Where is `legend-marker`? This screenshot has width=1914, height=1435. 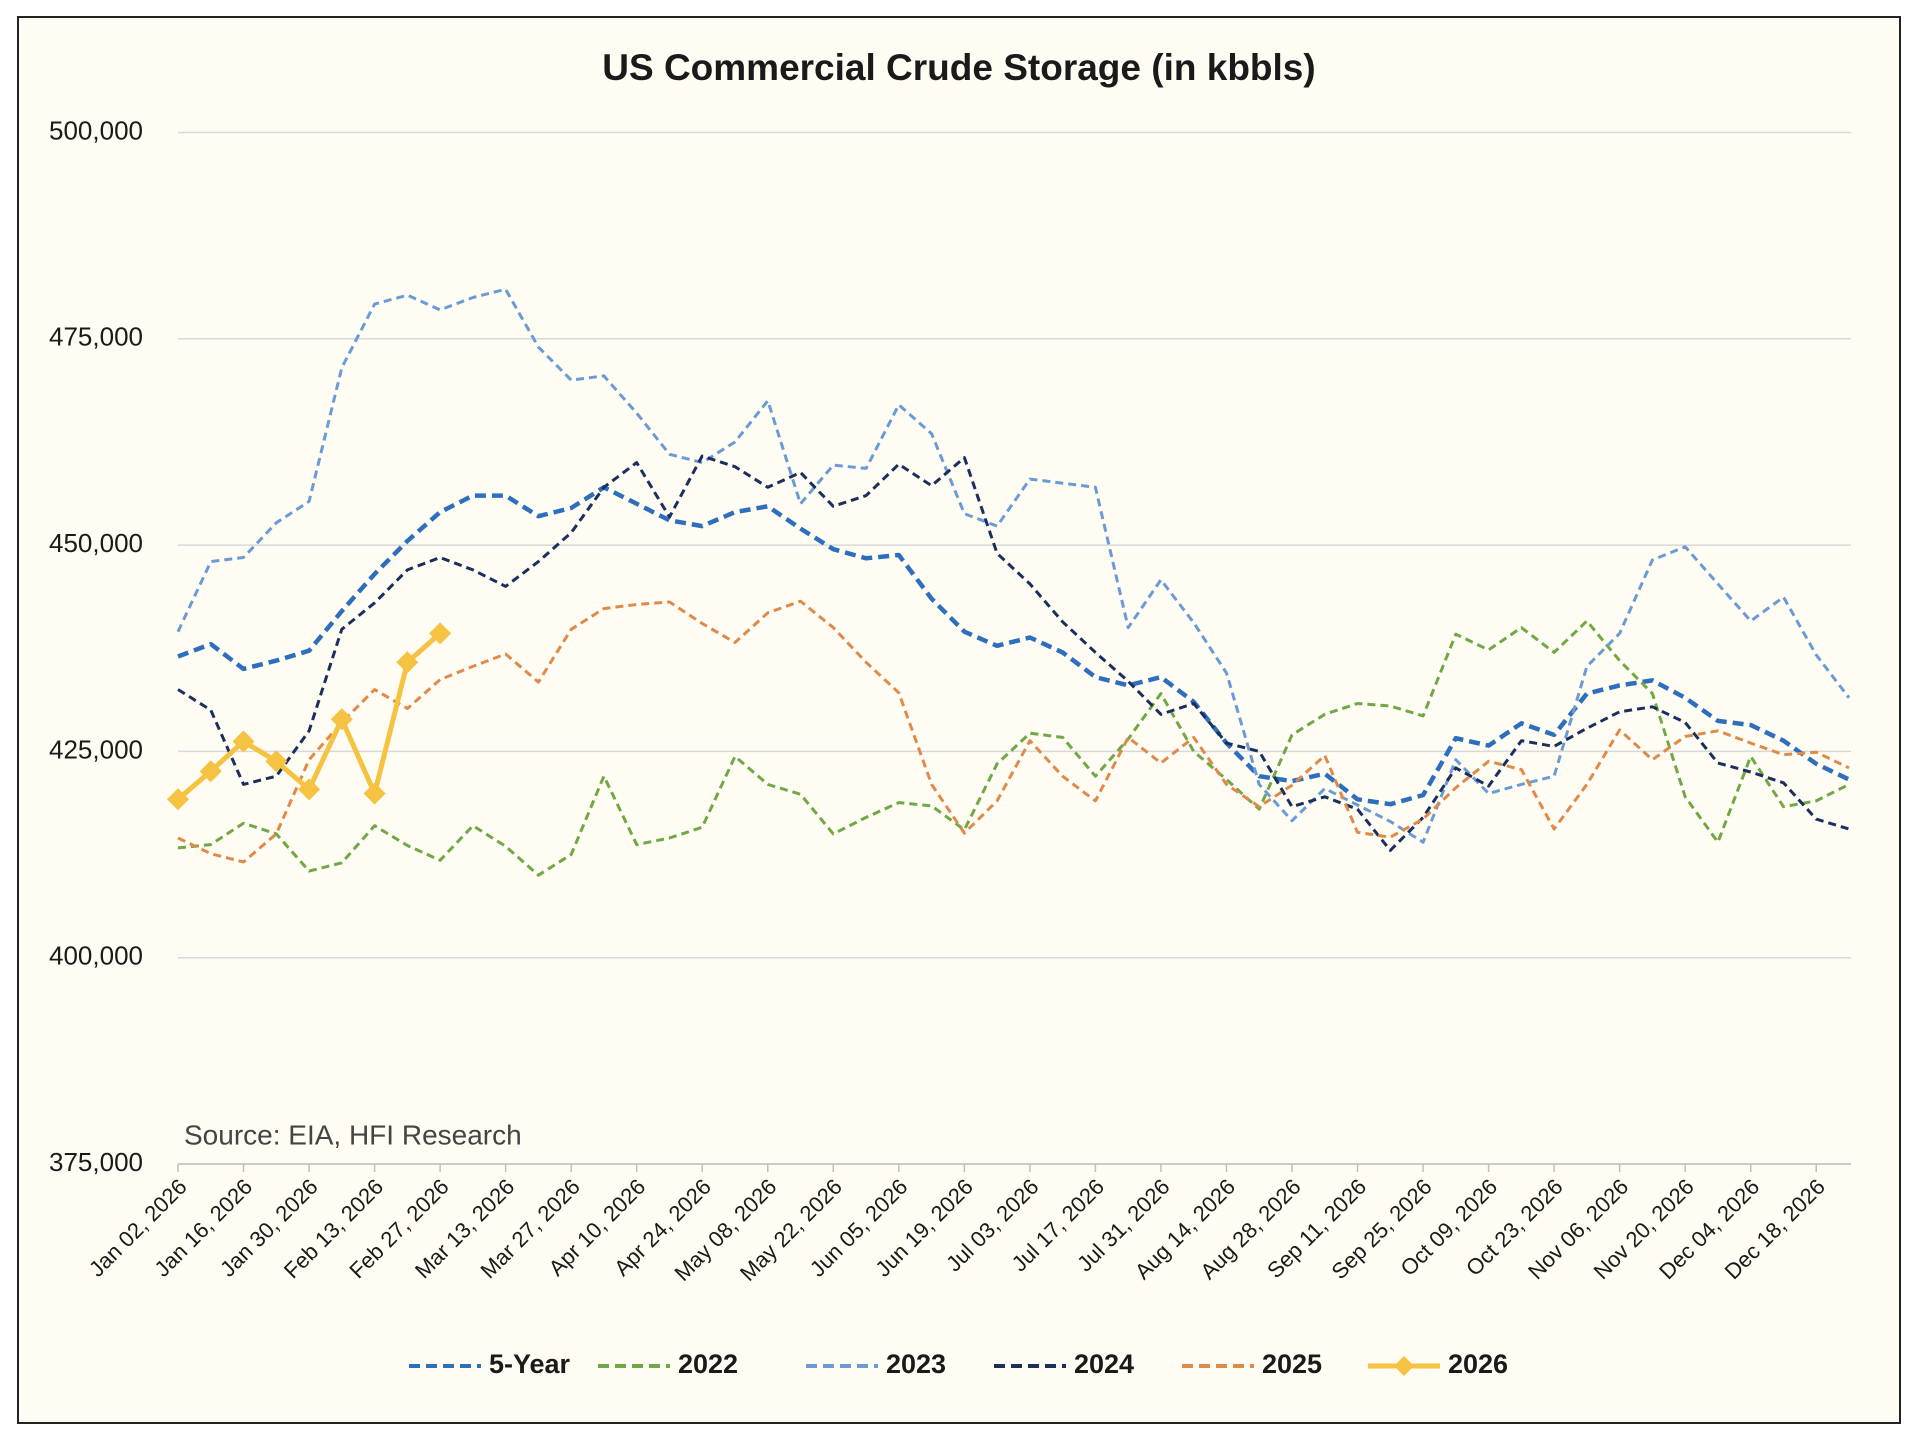
legend-marker is located at coordinates (1404, 1366).